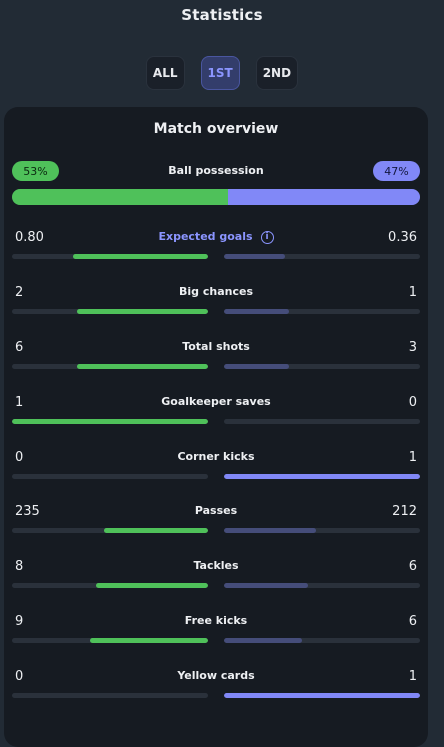 The image size is (444, 747). What do you see at coordinates (216, 415) in the screenshot?
I see `stat-row: 1 Goalkeeper saves 0` at bounding box center [216, 415].